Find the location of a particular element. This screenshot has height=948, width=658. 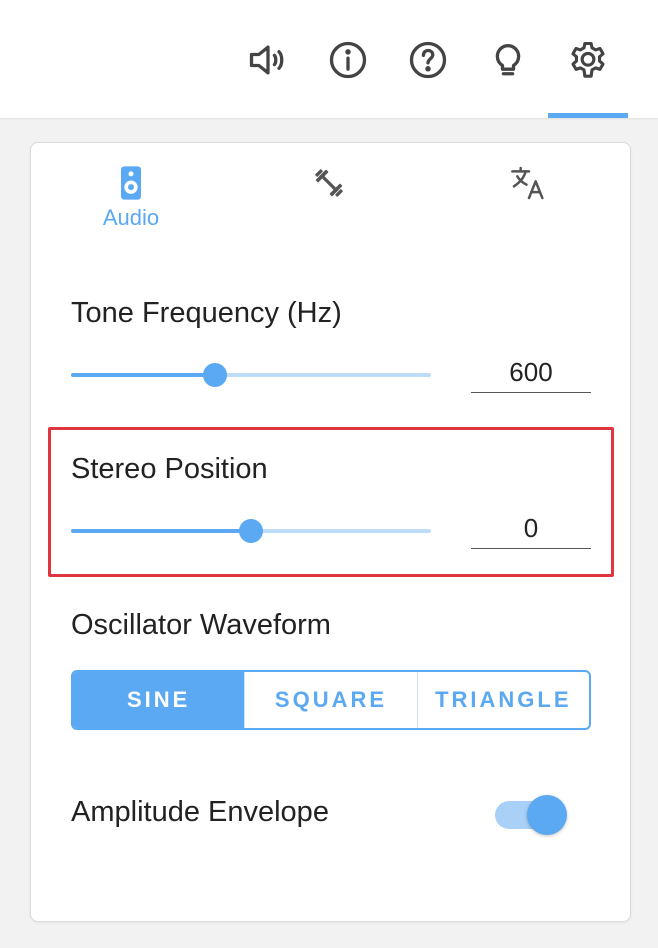

top-toolbar is located at coordinates (329, 59).